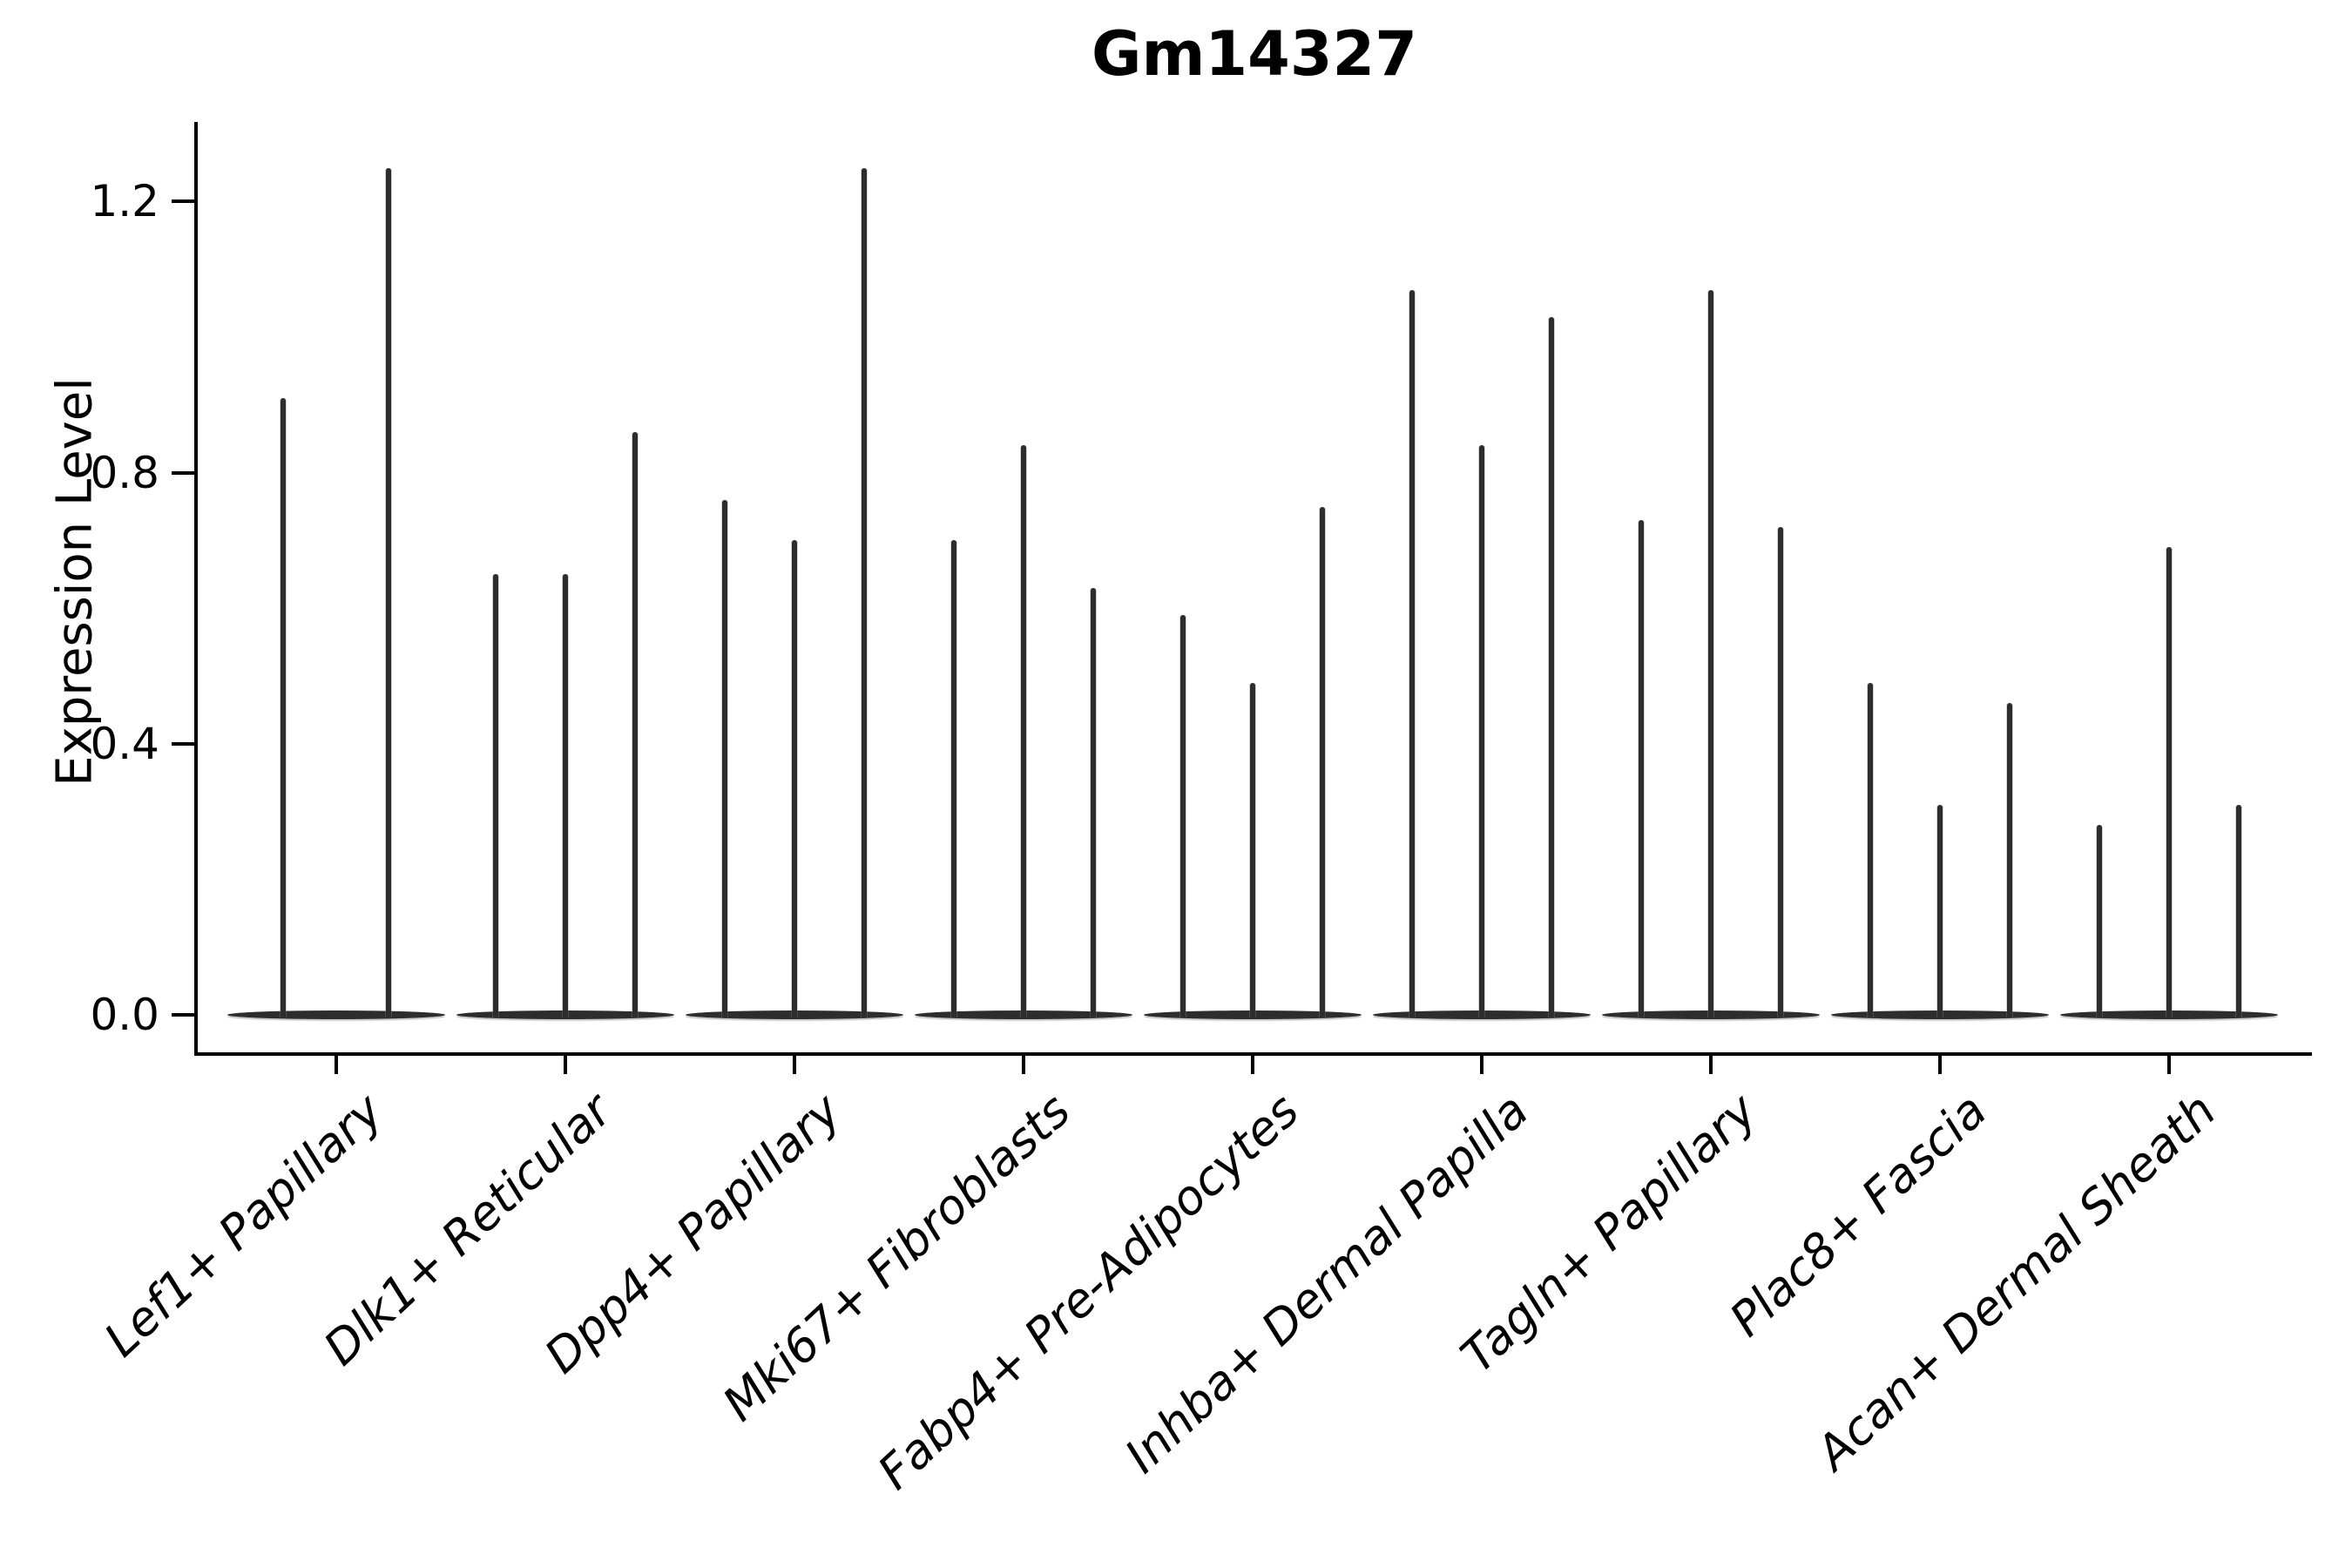 The width and height of the screenshot is (2352, 1568). What do you see at coordinates (2016, 1282) in the screenshot?
I see `x-tick-label: Acan+ Dermal Sheath` at bounding box center [2016, 1282].